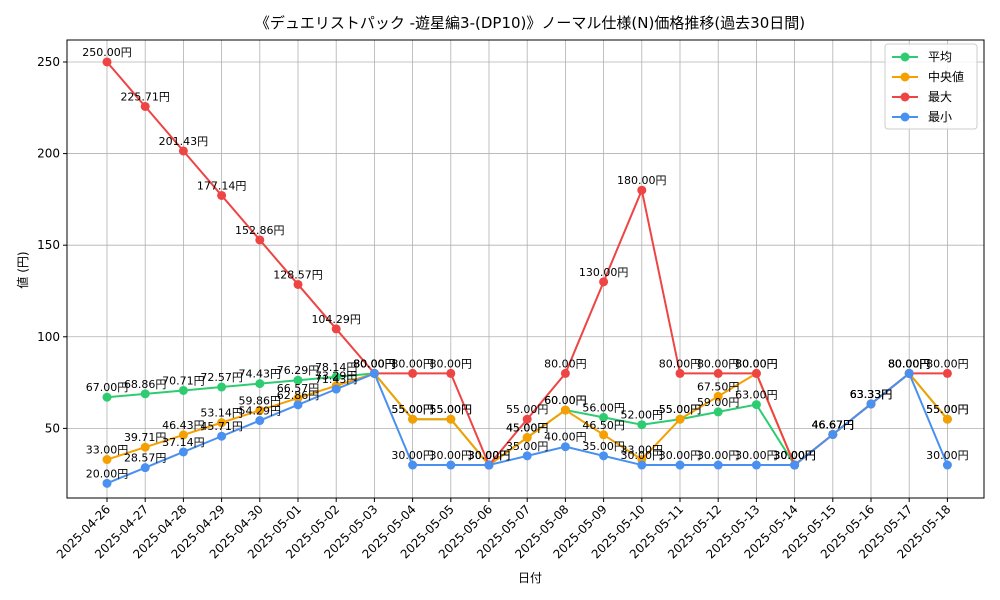 The width and height of the screenshot is (1000, 600). What do you see at coordinates (527, 428) in the screenshot?
I see `data-label: 45.00円` at bounding box center [527, 428].